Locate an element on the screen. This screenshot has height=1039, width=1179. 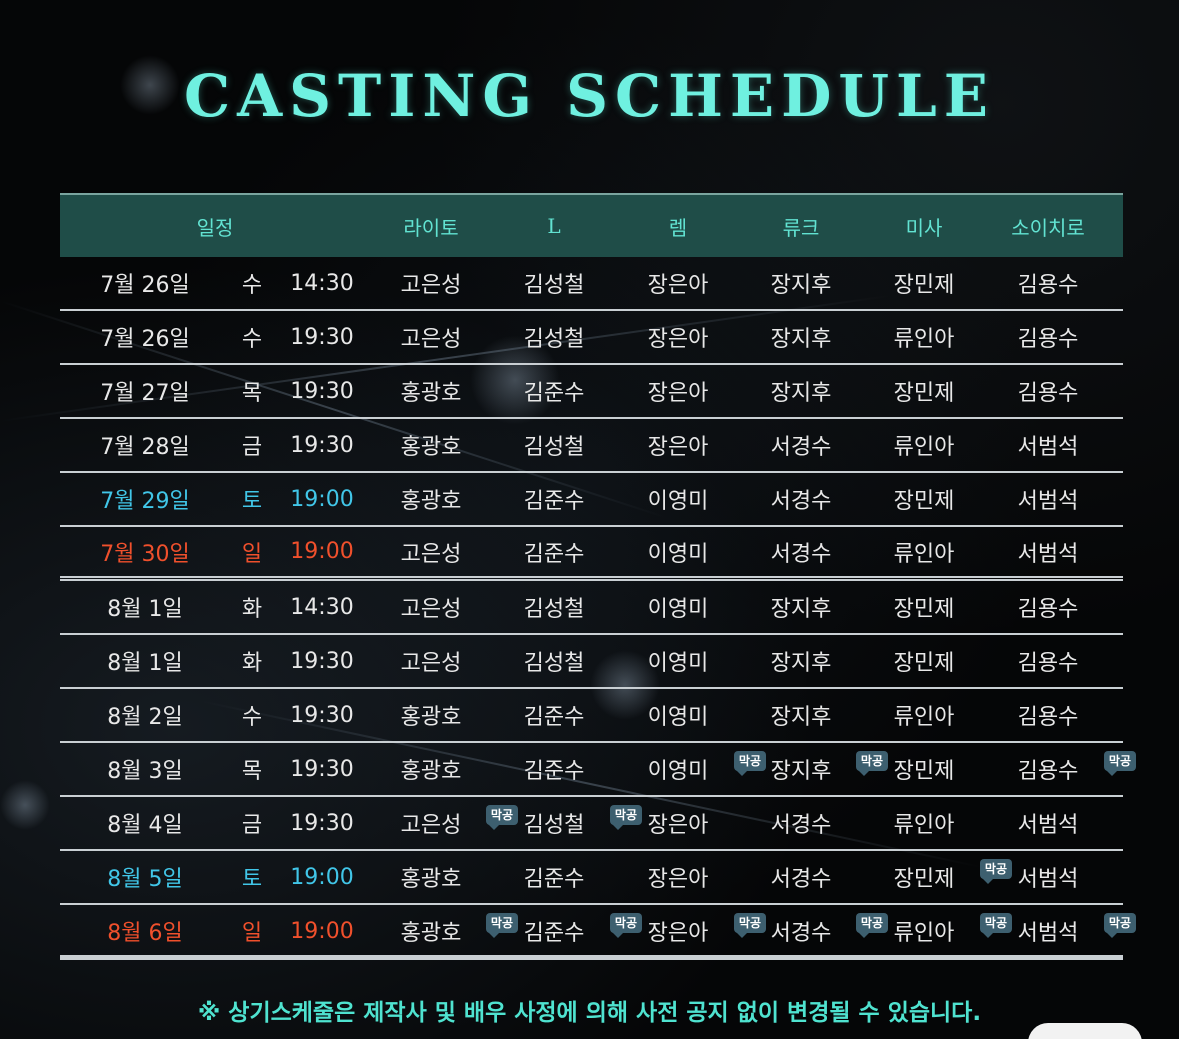
day-cell: 수 is located at coordinates (252, 715).